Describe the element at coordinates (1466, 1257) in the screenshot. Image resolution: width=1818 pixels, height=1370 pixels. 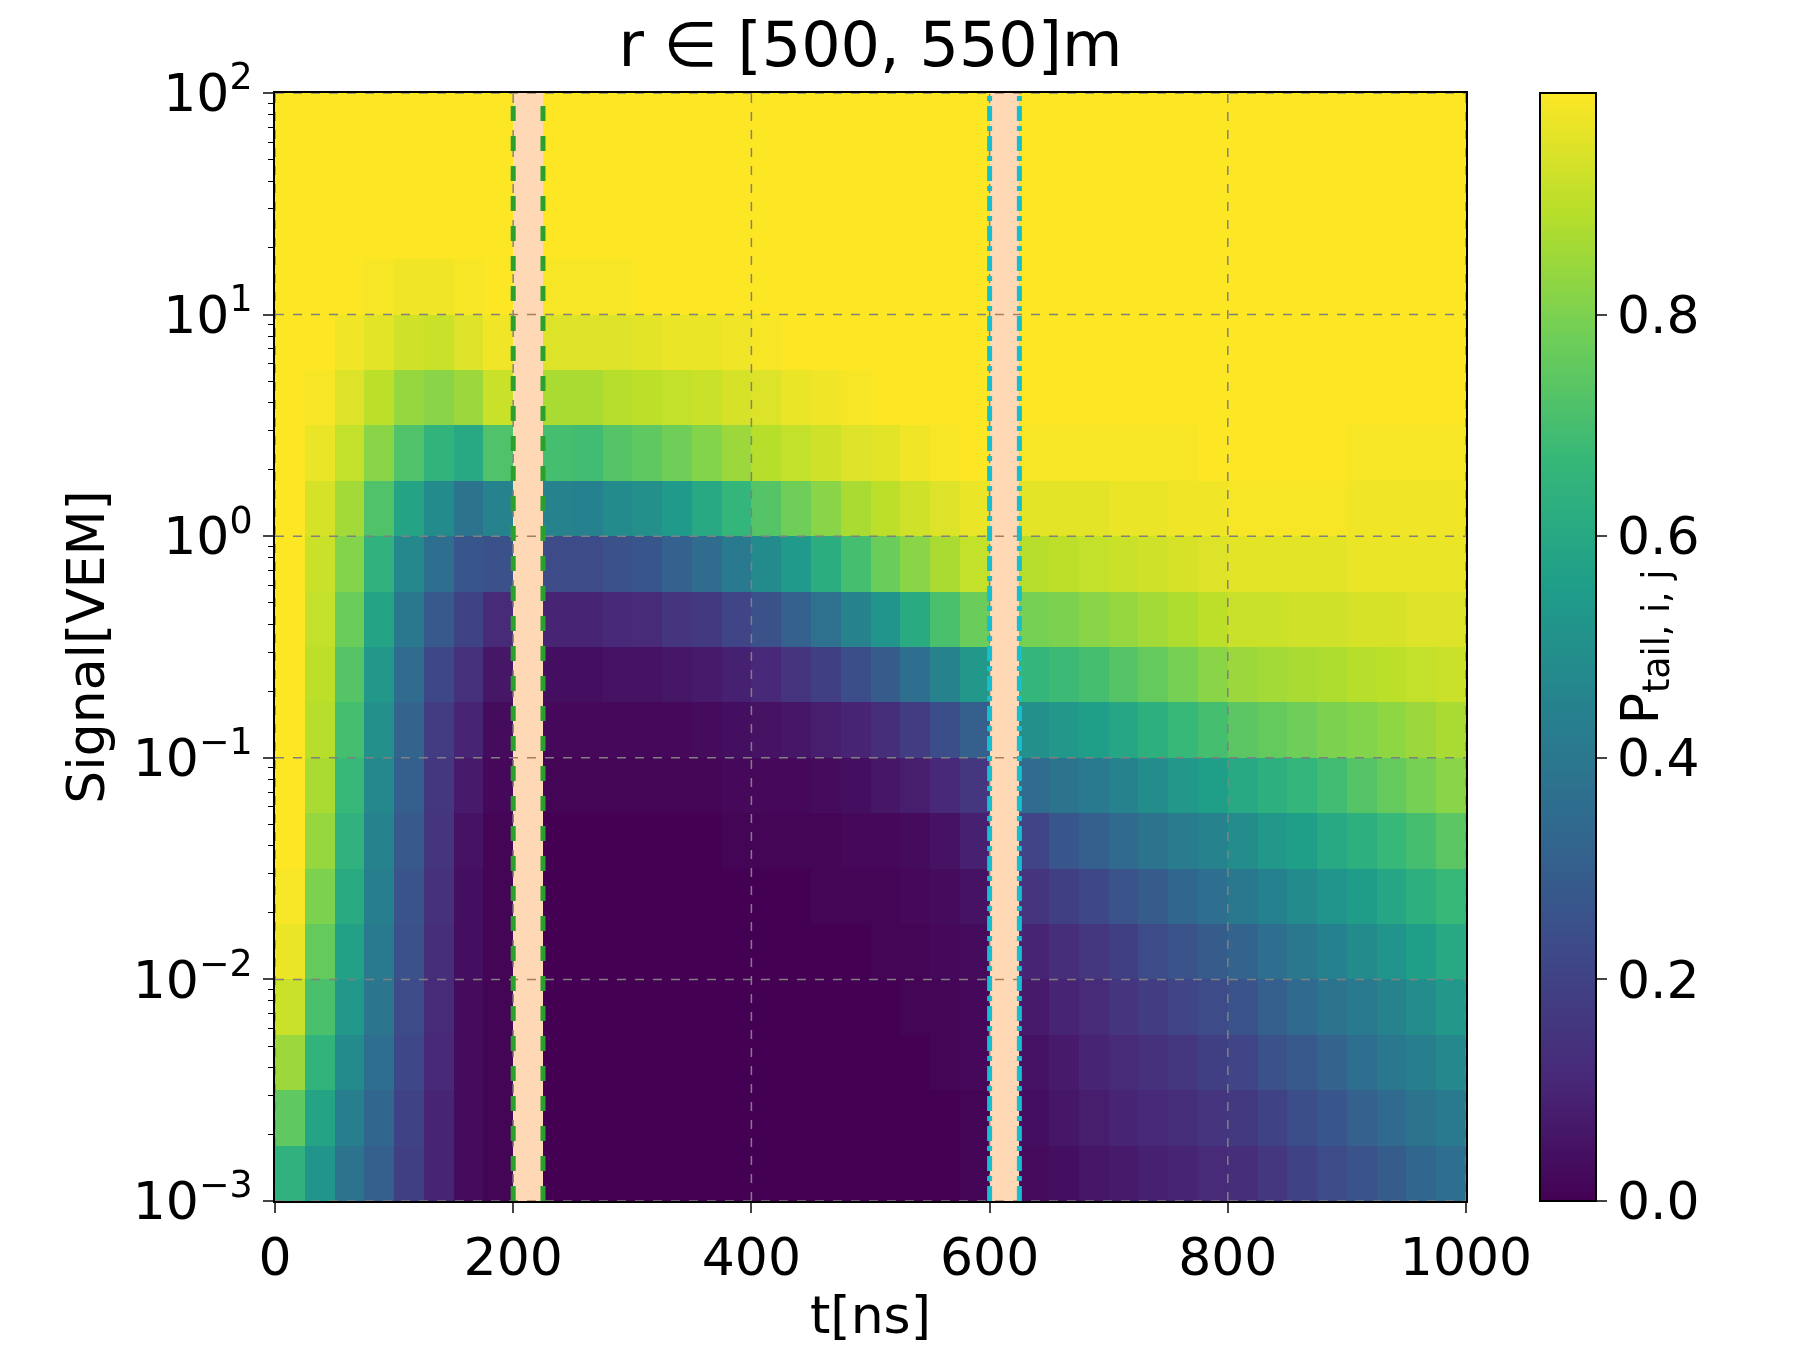
I see `x-tick-label: 1000` at that location.